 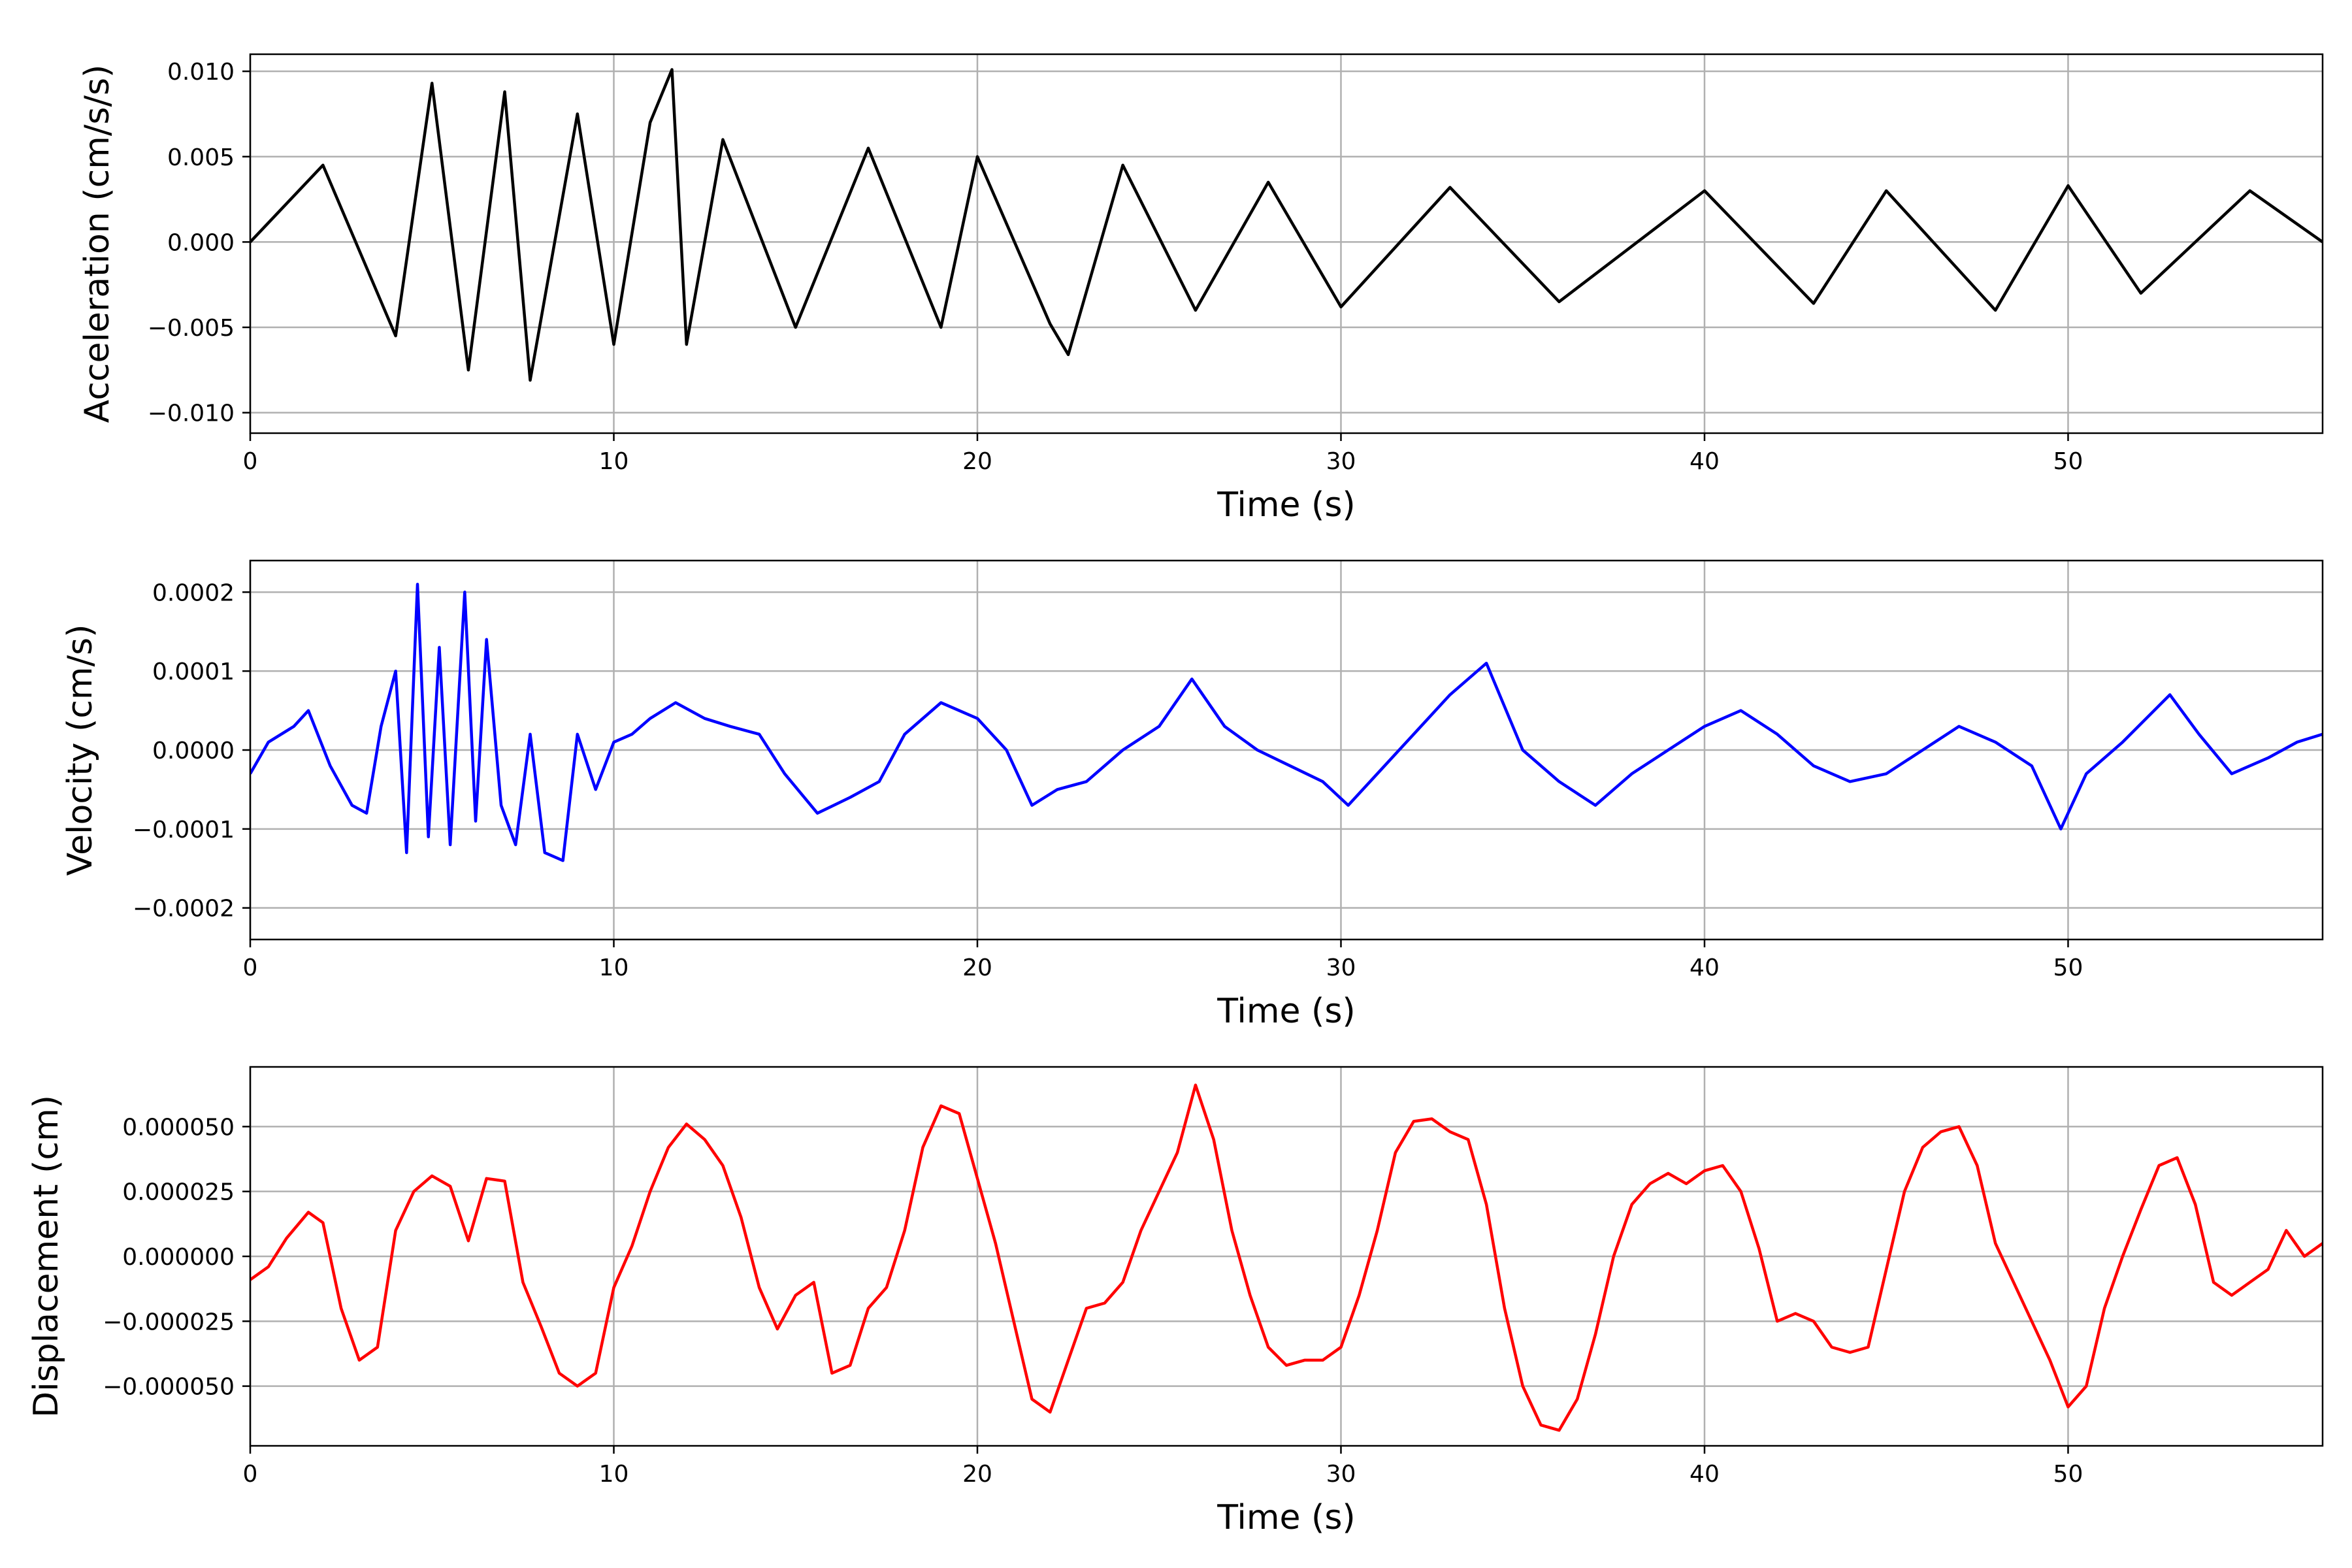 What do you see at coordinates (178, 1192) in the screenshot?
I see `displacement-y-tick-label: 0.000025` at bounding box center [178, 1192].